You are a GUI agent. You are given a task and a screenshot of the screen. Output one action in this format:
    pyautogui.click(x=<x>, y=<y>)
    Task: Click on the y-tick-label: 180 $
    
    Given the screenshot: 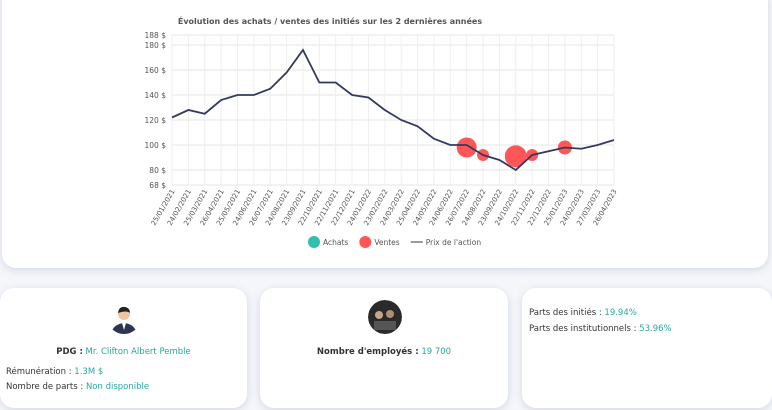 What is the action you would take?
    pyautogui.click(x=156, y=45)
    